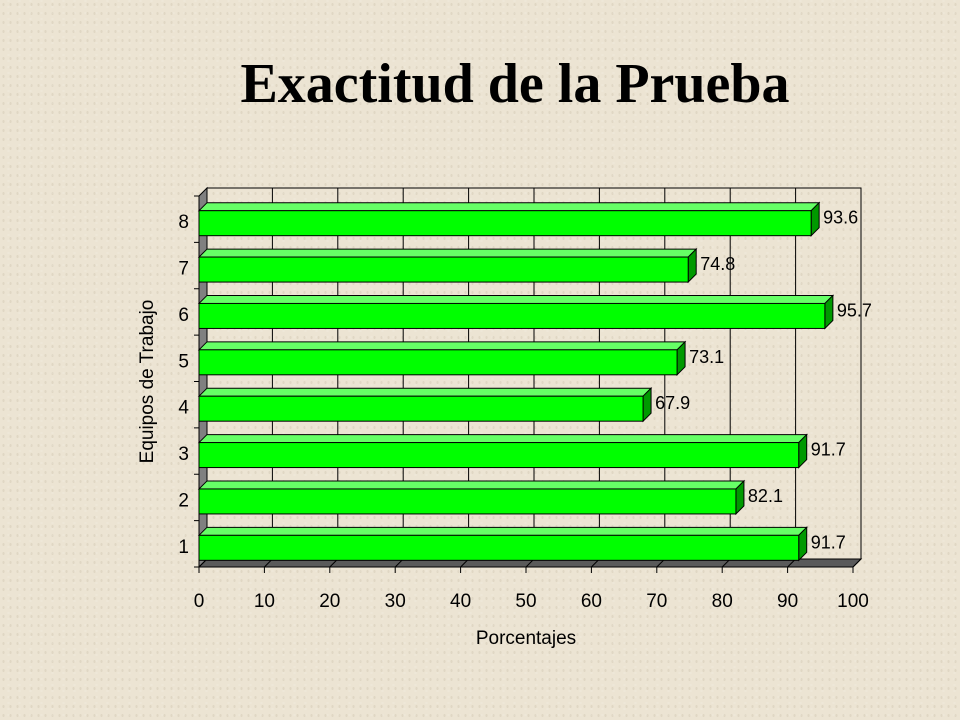  Describe the element at coordinates (183, 500) in the screenshot. I see `y-tick-label: 2` at that location.